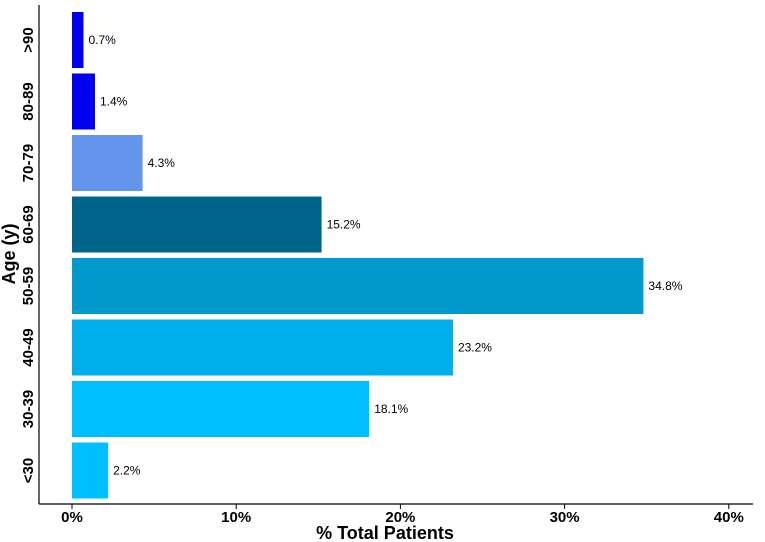 The height and width of the screenshot is (542, 765). I want to click on bar-value-label: 15.2%, so click(344, 225).